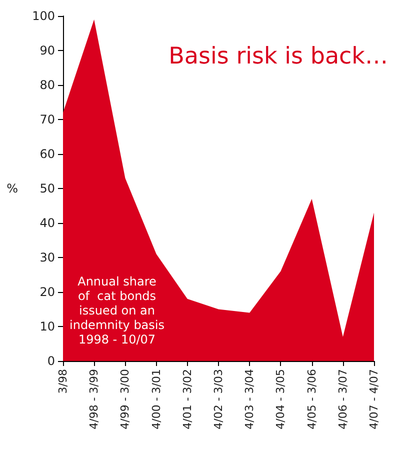 The width and height of the screenshot is (401, 475). I want to click on y-tick-label: 50, so click(47, 189).